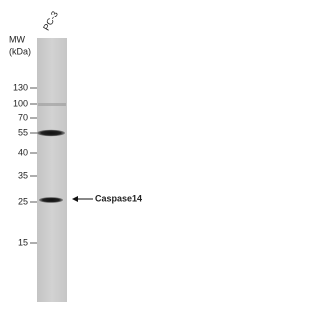  I want to click on gel-lane, so click(52, 170).